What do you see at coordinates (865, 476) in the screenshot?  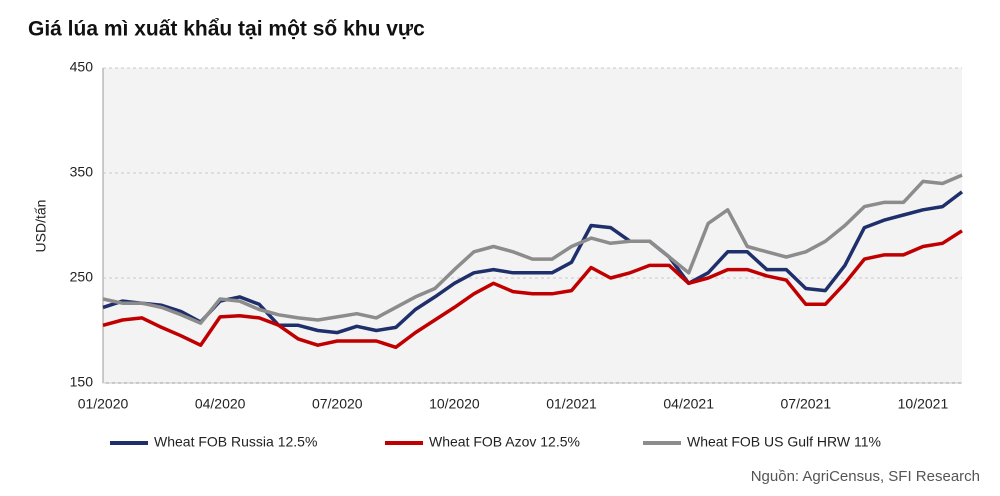 I see `source: Nguồn: AgriCensus, SFI Research` at bounding box center [865, 476].